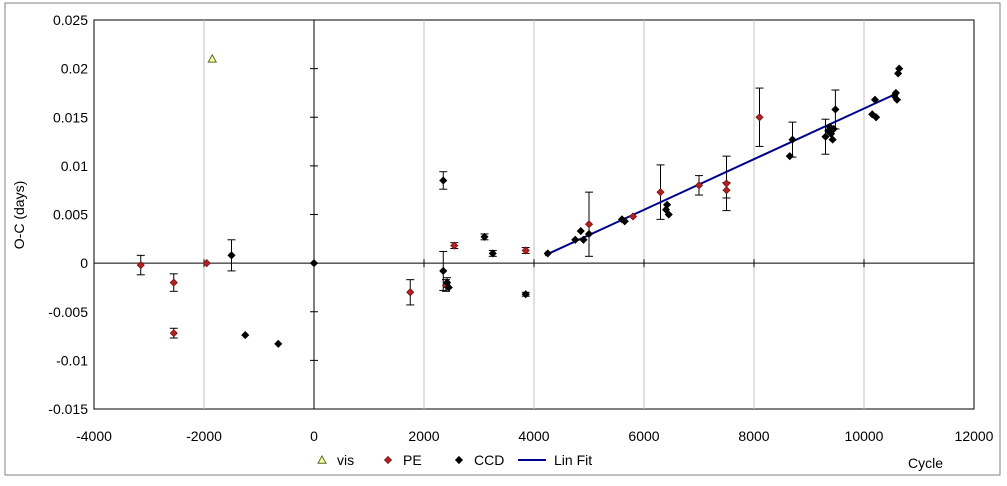  What do you see at coordinates (204, 436) in the screenshot?
I see `x-tick-label: -2000` at bounding box center [204, 436].